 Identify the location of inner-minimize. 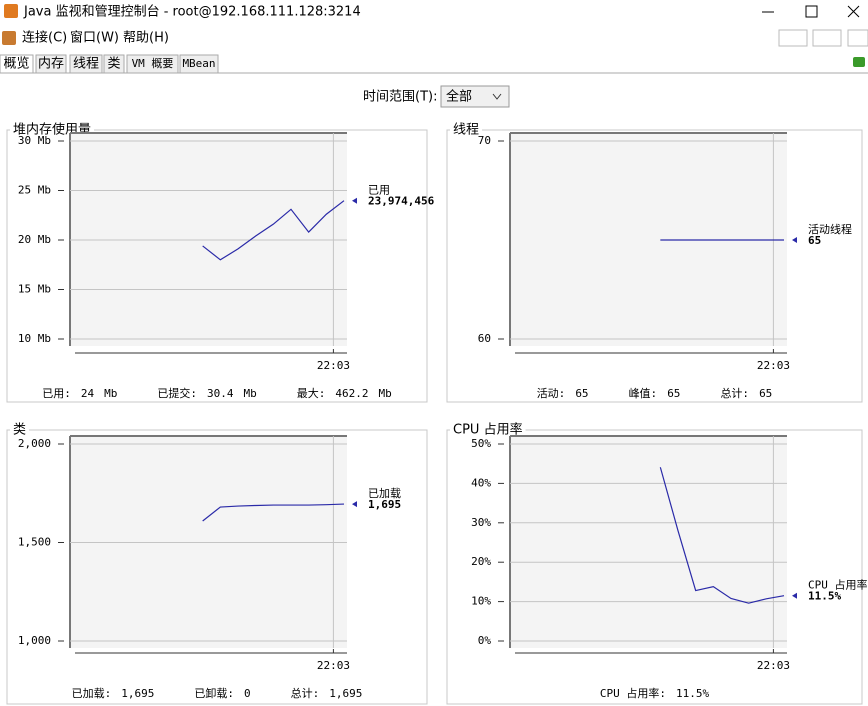
(793, 38).